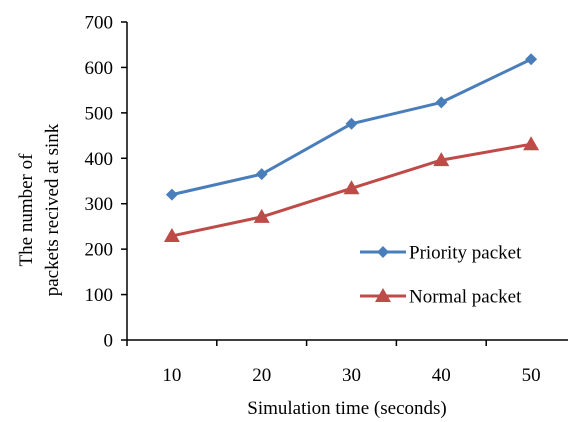 Image resolution: width=568 pixels, height=422 pixels. Describe the element at coordinates (106, 182) in the screenshot. I see `y-axis-ticks: 0 100 200 300 400 500 600 700` at that location.